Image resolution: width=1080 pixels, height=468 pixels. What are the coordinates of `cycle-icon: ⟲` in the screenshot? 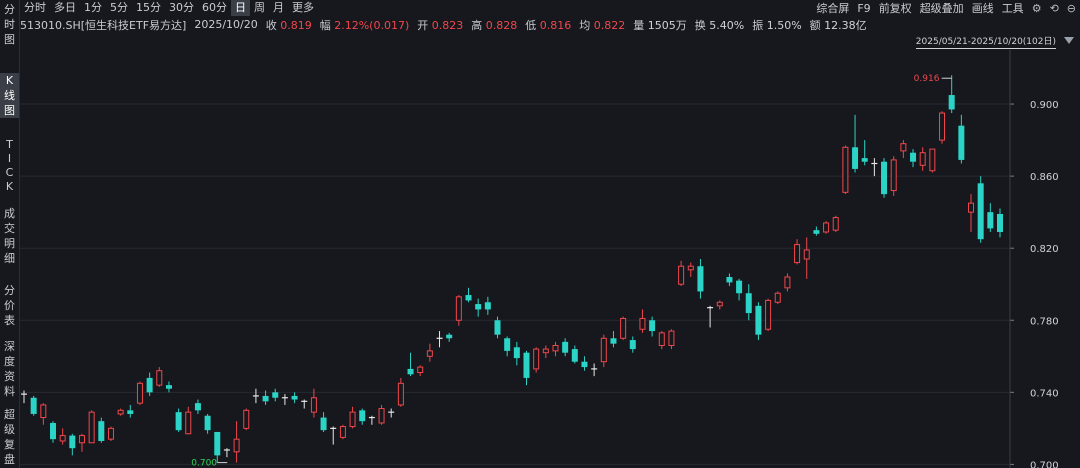 It's located at (1054, 8).